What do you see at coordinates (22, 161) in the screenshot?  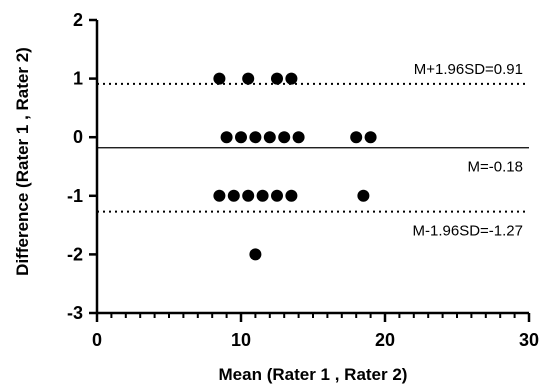 I see `y-axis-title: Difference (Rater 1 , Rater 2)` at bounding box center [22, 161].